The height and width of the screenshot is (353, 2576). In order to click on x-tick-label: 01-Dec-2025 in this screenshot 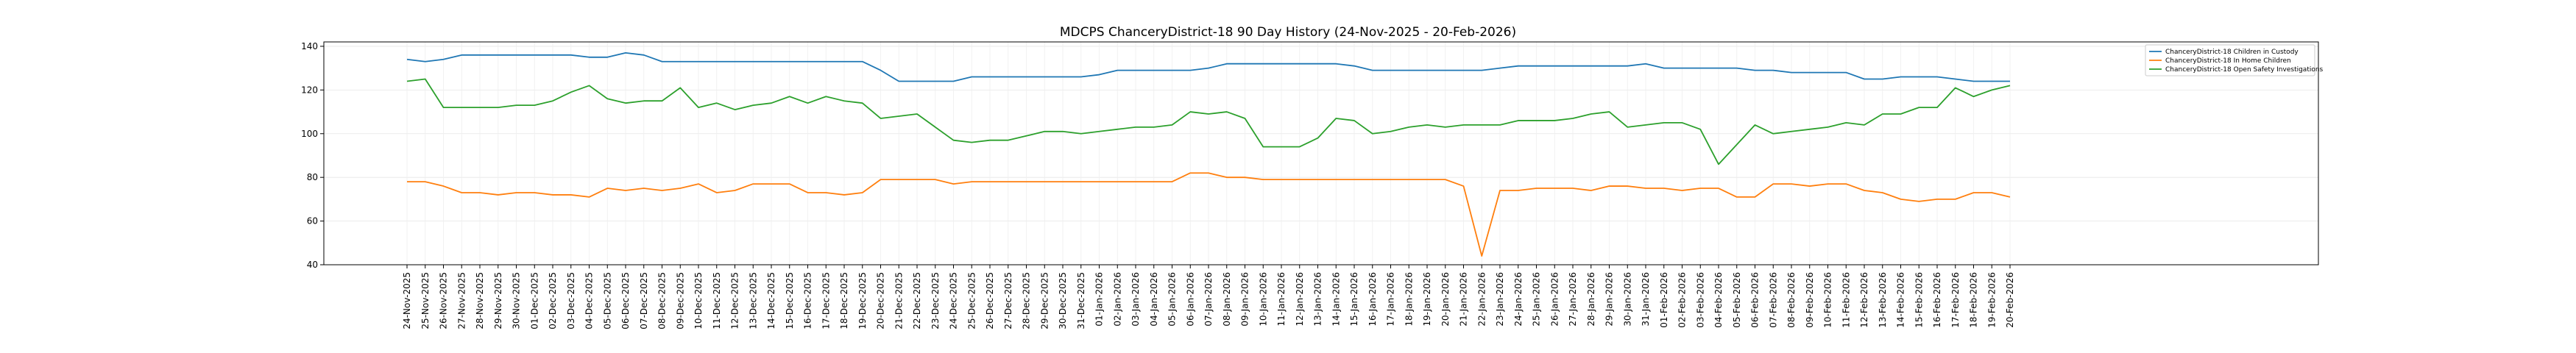, I will do `click(534, 301)`.